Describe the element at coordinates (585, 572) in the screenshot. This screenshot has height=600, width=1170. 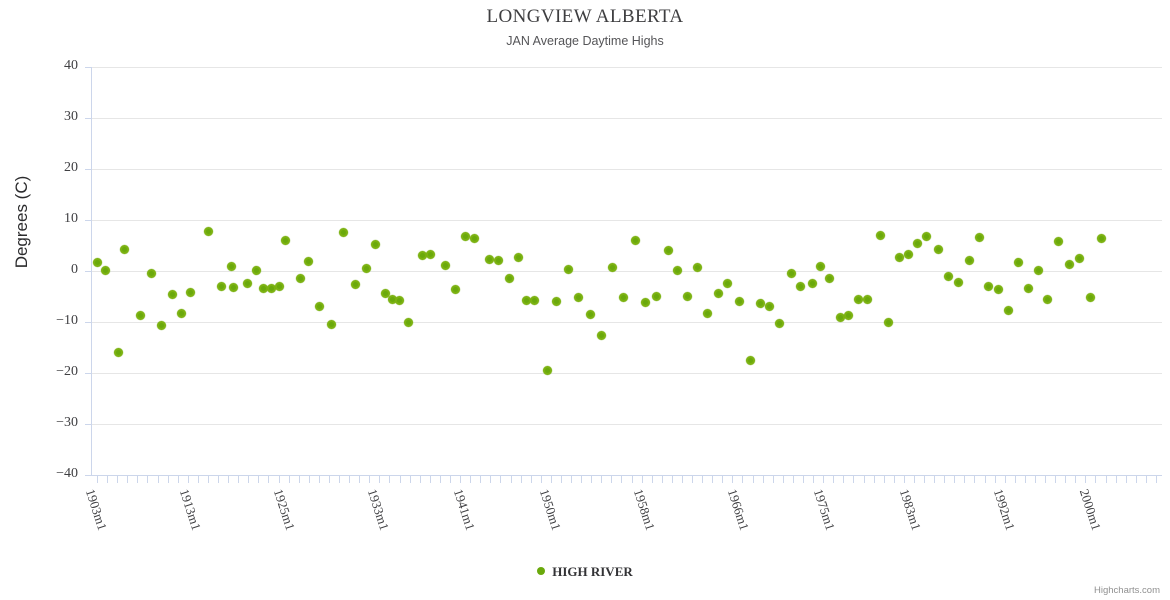
I see `legend-item-high-river: HIGH RIVER` at that location.